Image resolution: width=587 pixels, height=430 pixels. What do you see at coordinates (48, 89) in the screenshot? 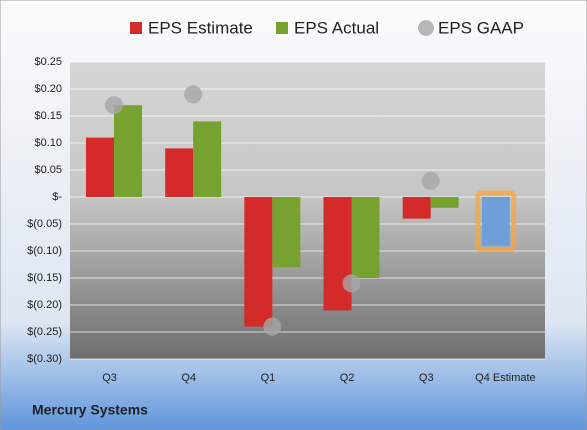
I see `y-tick-label: $0.20` at bounding box center [48, 89].